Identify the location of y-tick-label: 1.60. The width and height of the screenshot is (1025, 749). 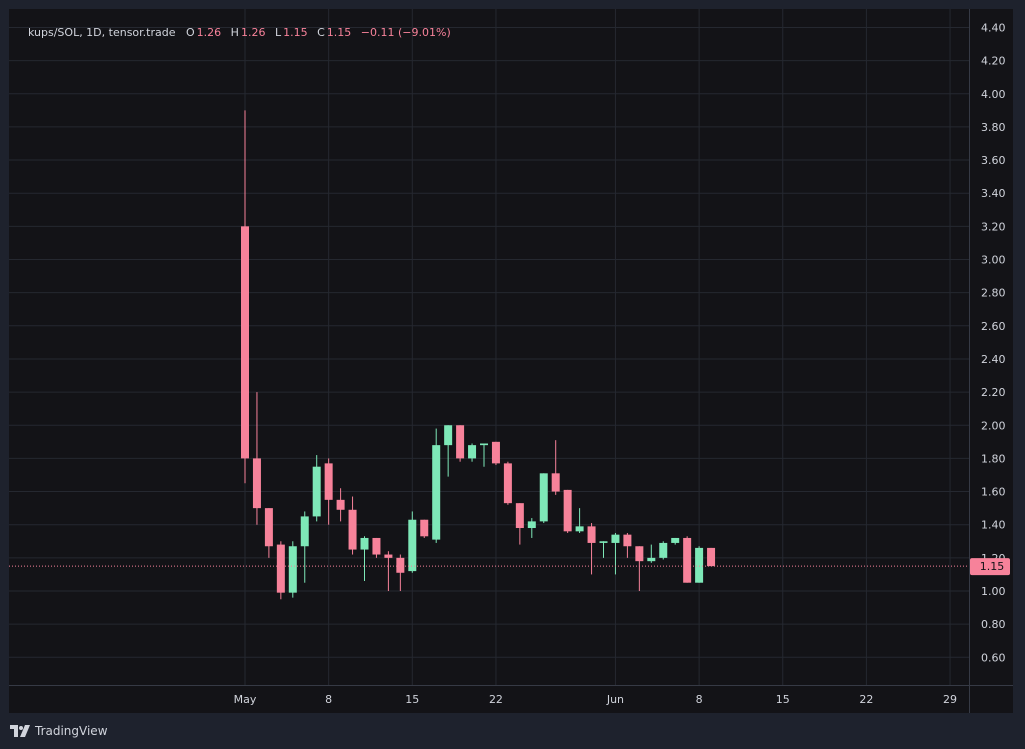
(993, 492).